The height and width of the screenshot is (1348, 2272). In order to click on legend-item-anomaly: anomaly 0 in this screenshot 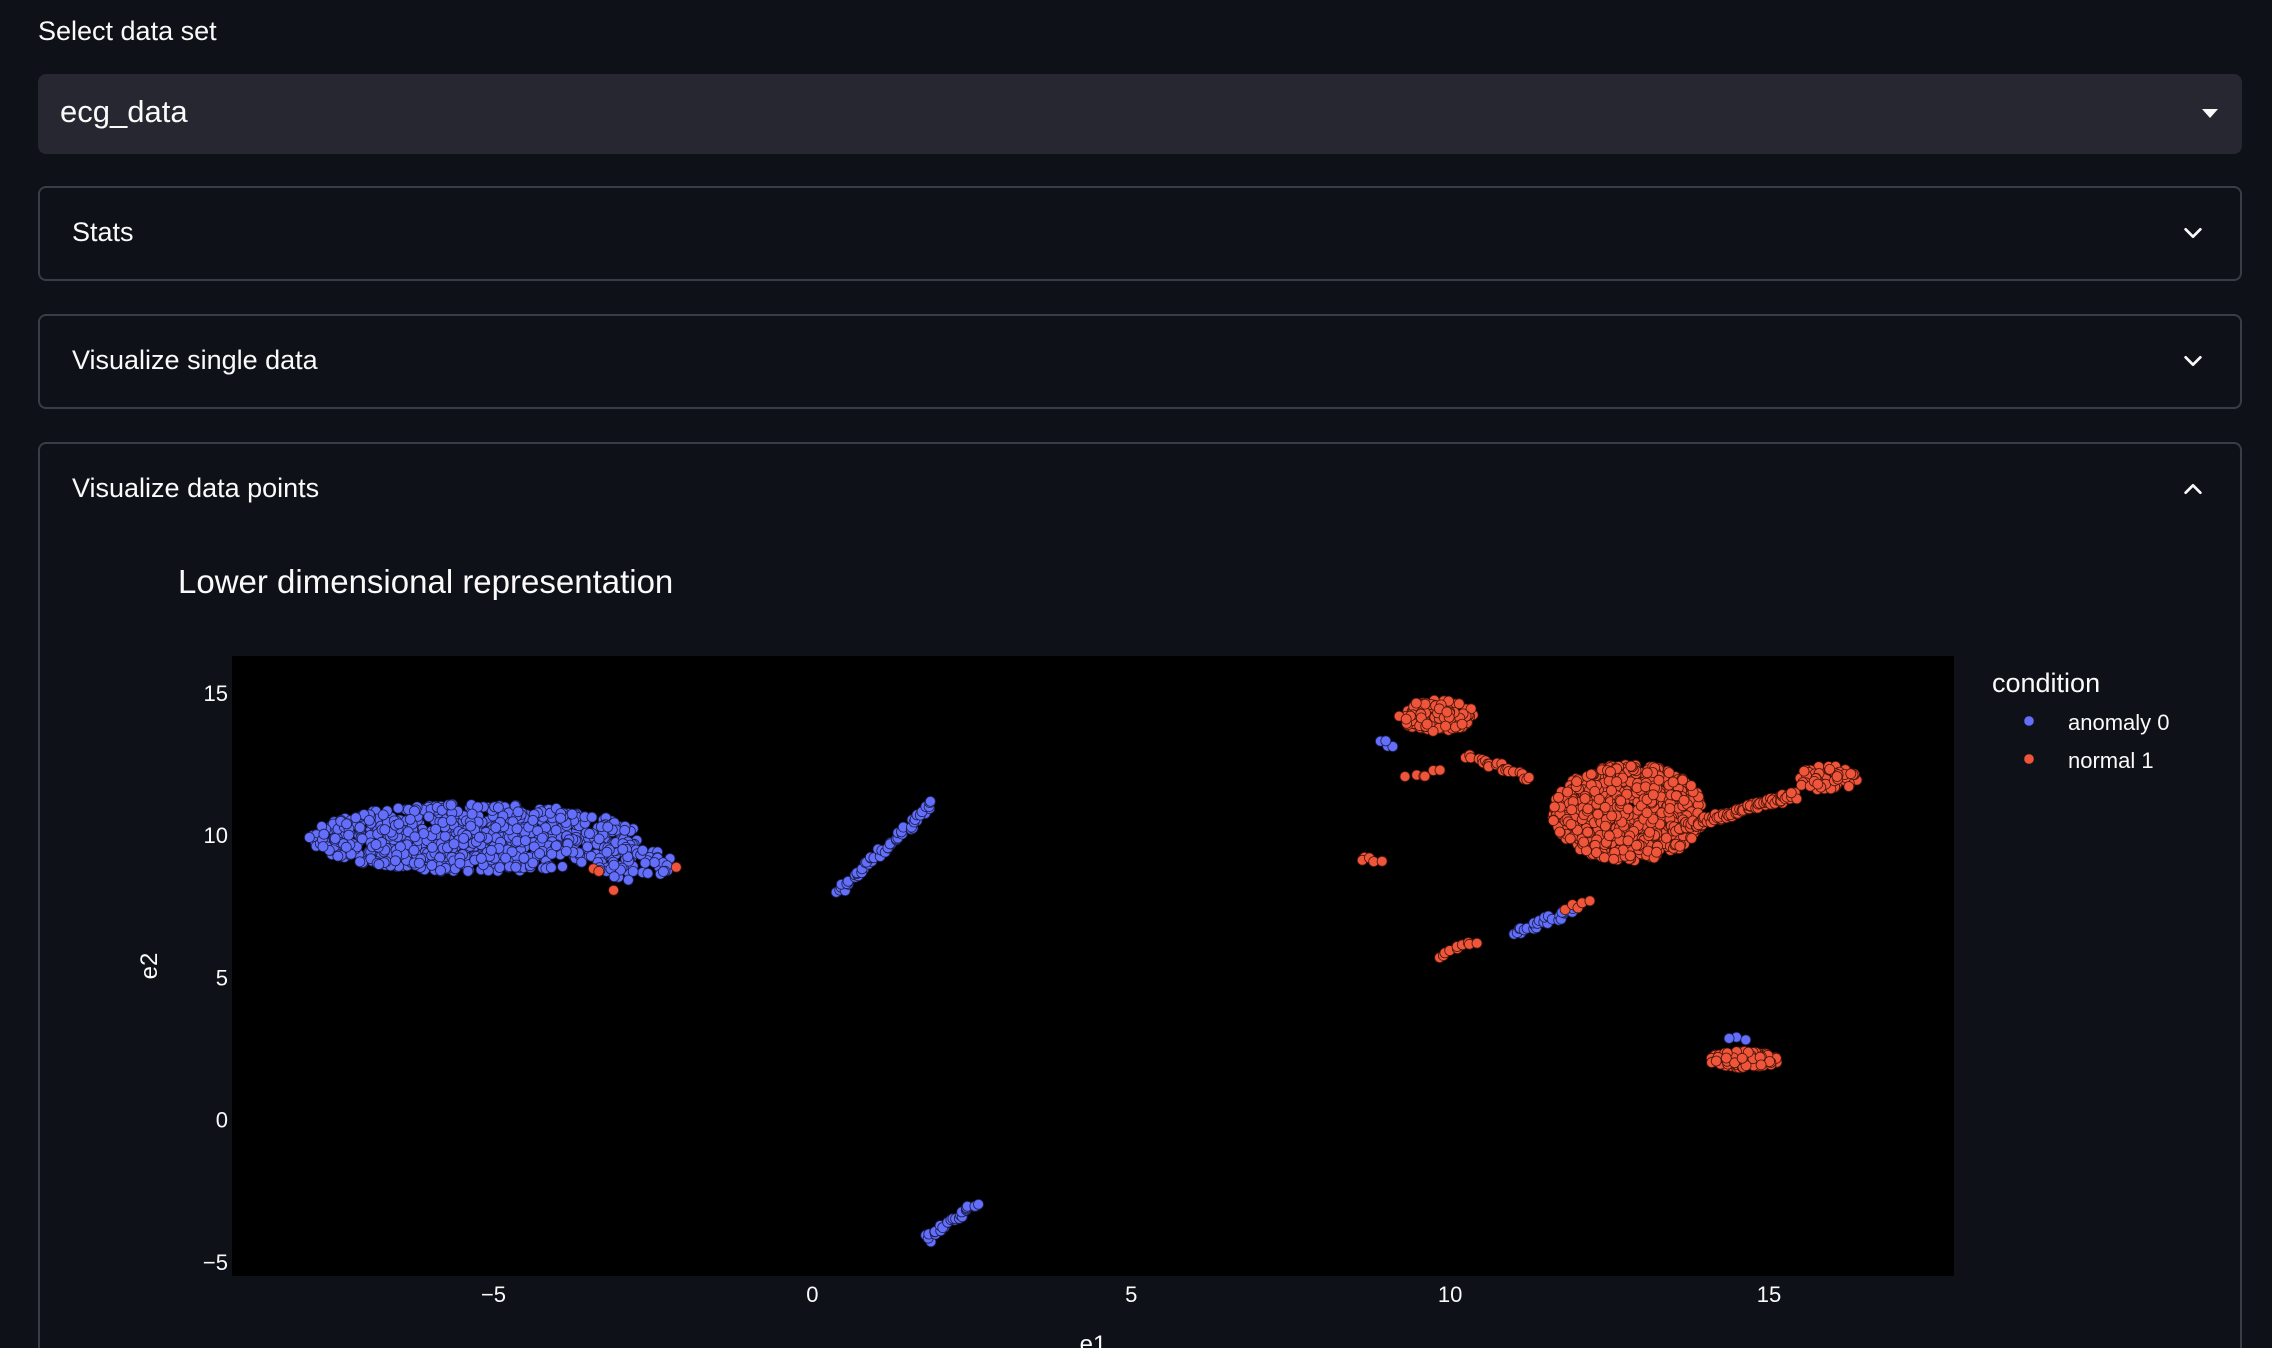, I will do `click(2096, 722)`.